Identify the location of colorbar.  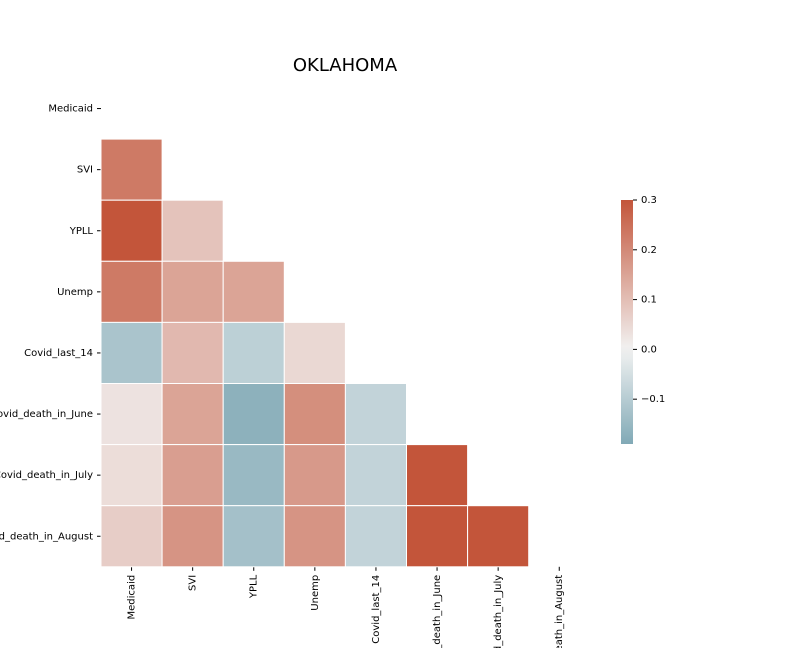
(627, 322).